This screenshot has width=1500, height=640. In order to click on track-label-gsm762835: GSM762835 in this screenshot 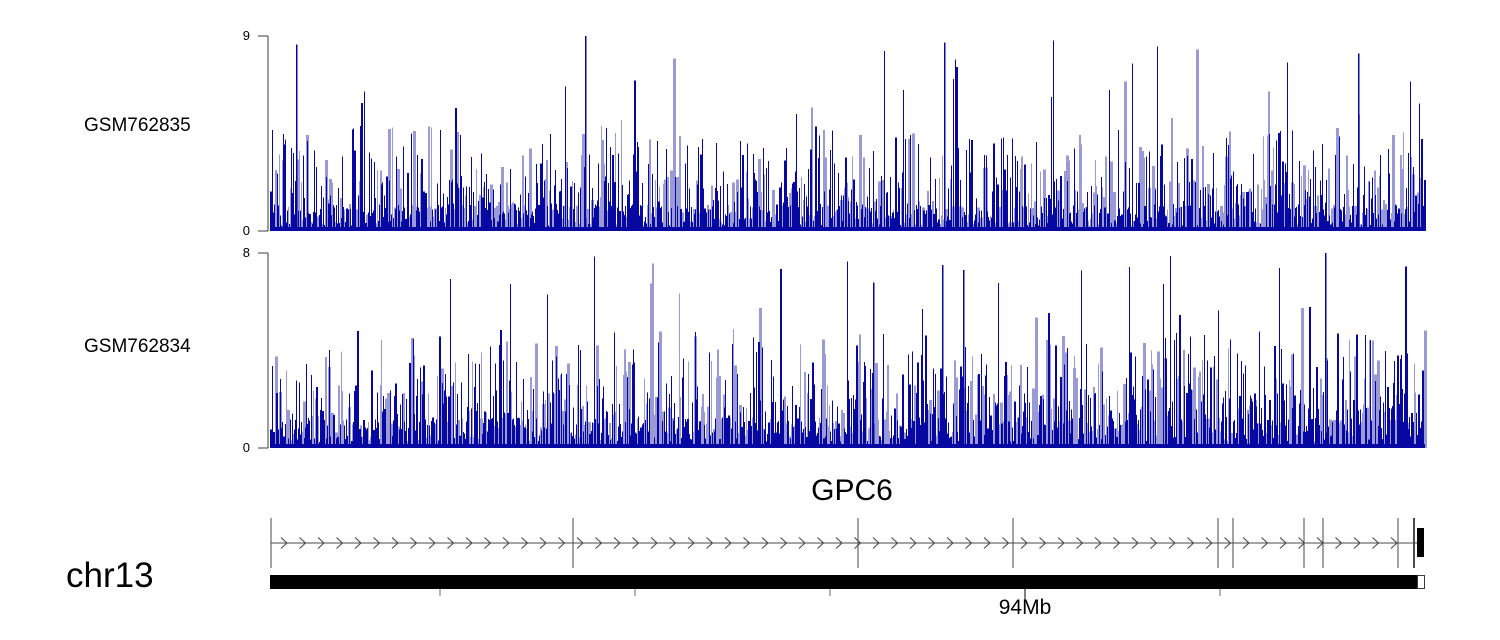, I will do `click(137, 125)`.